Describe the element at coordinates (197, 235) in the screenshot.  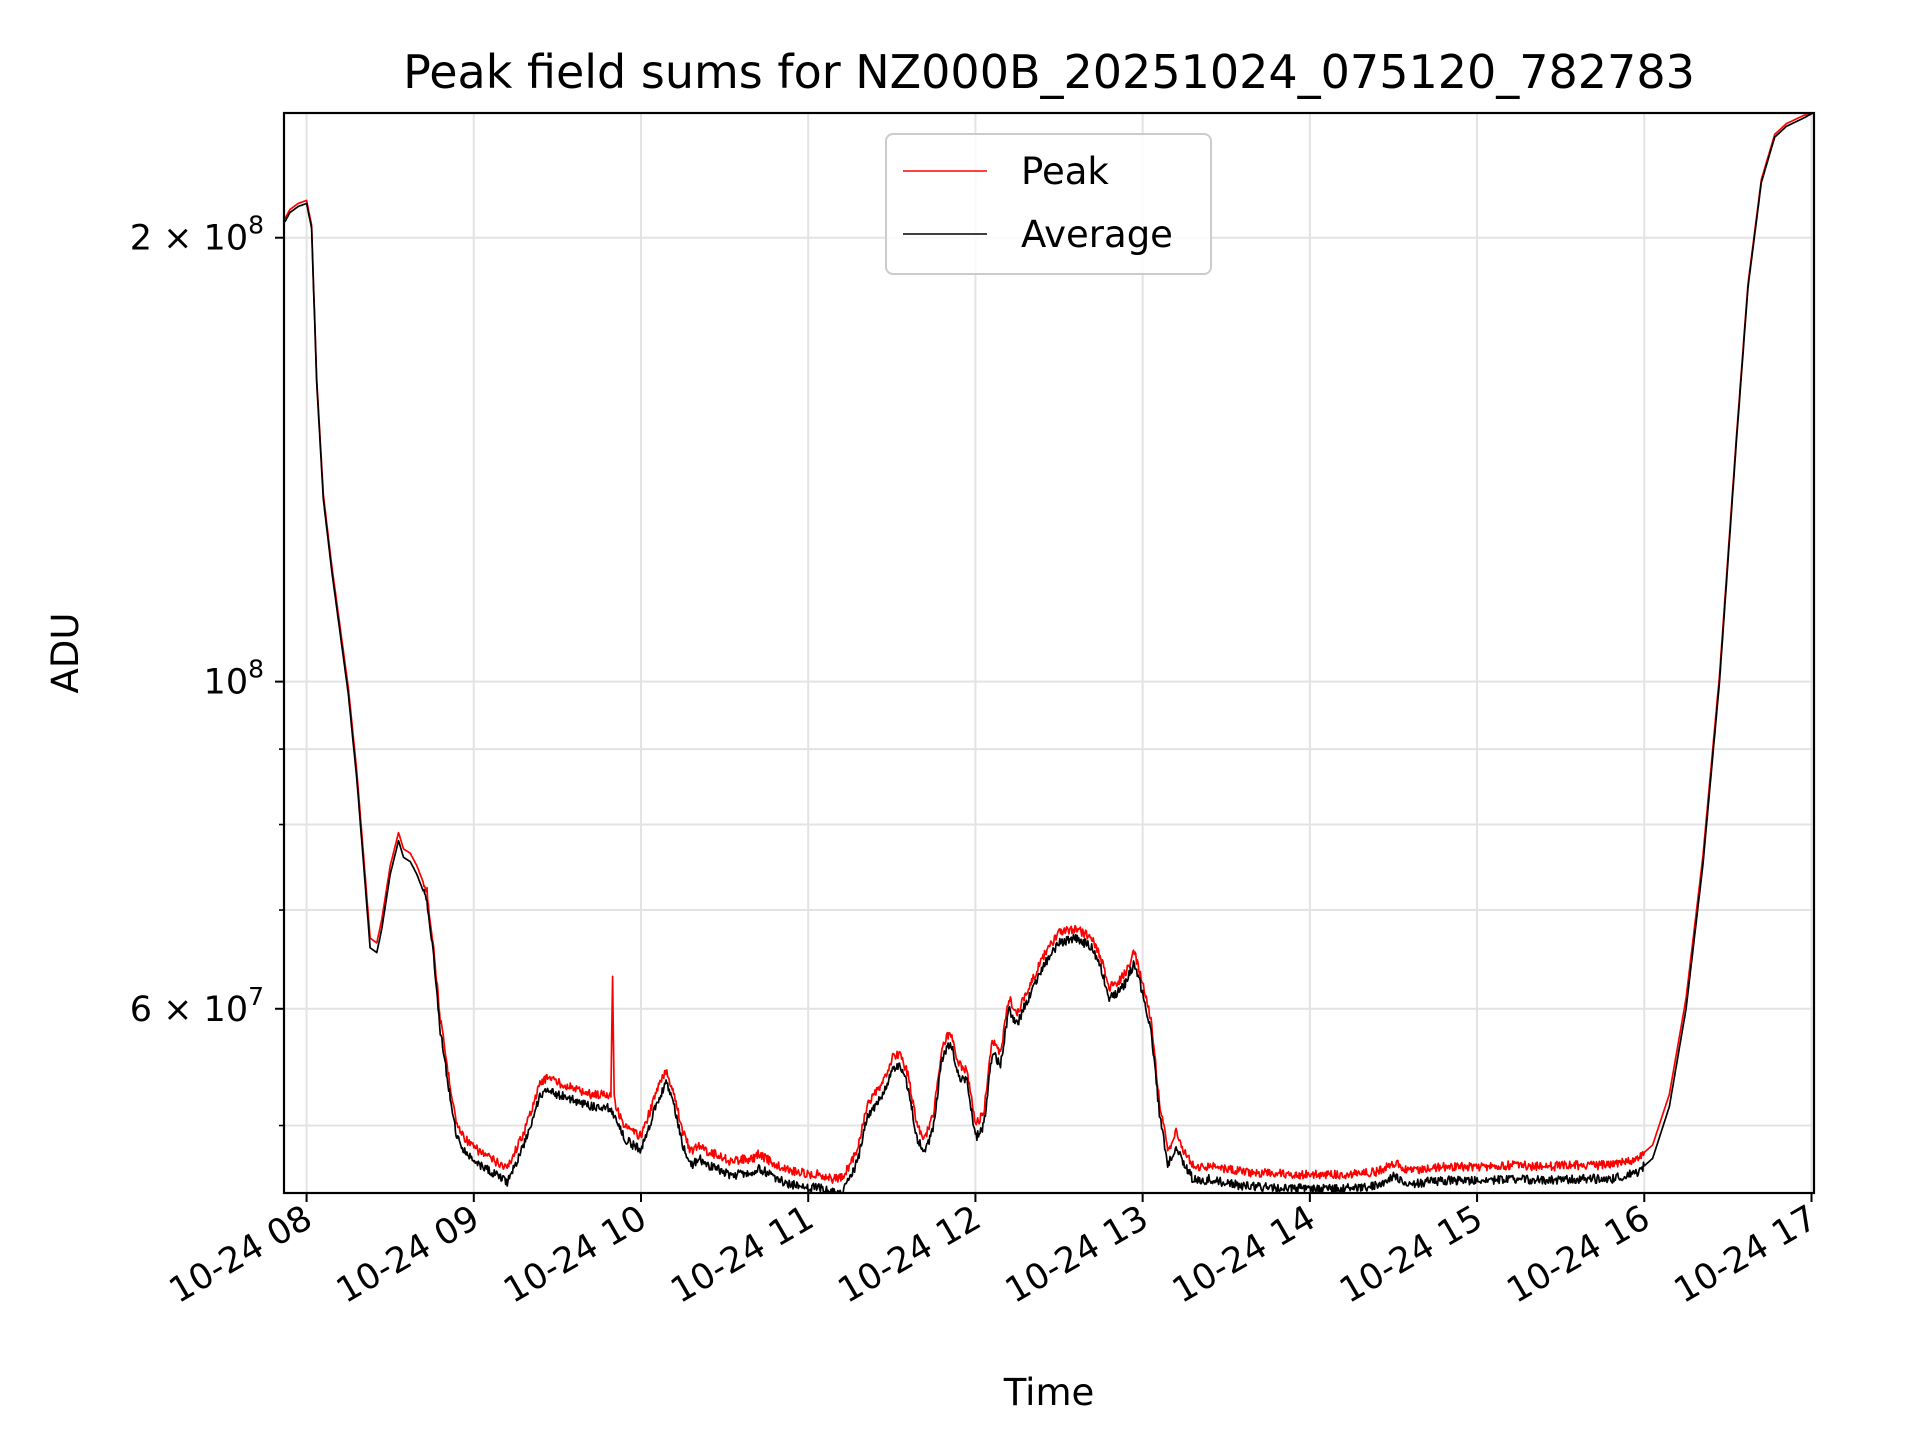
I see `y-tick-label: 2 × 108` at that location.